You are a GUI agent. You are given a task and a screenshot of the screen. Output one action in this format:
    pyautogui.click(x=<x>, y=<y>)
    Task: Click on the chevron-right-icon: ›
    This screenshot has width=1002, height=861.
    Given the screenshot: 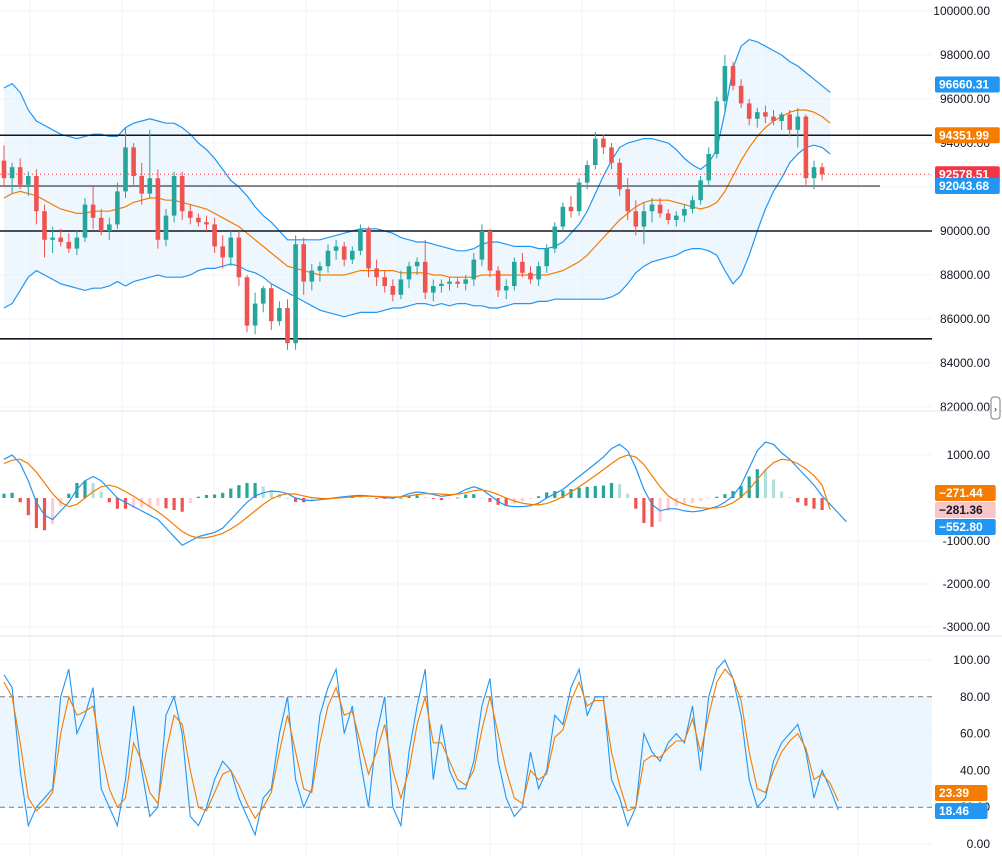 What is the action you would take?
    pyautogui.click(x=995, y=409)
    